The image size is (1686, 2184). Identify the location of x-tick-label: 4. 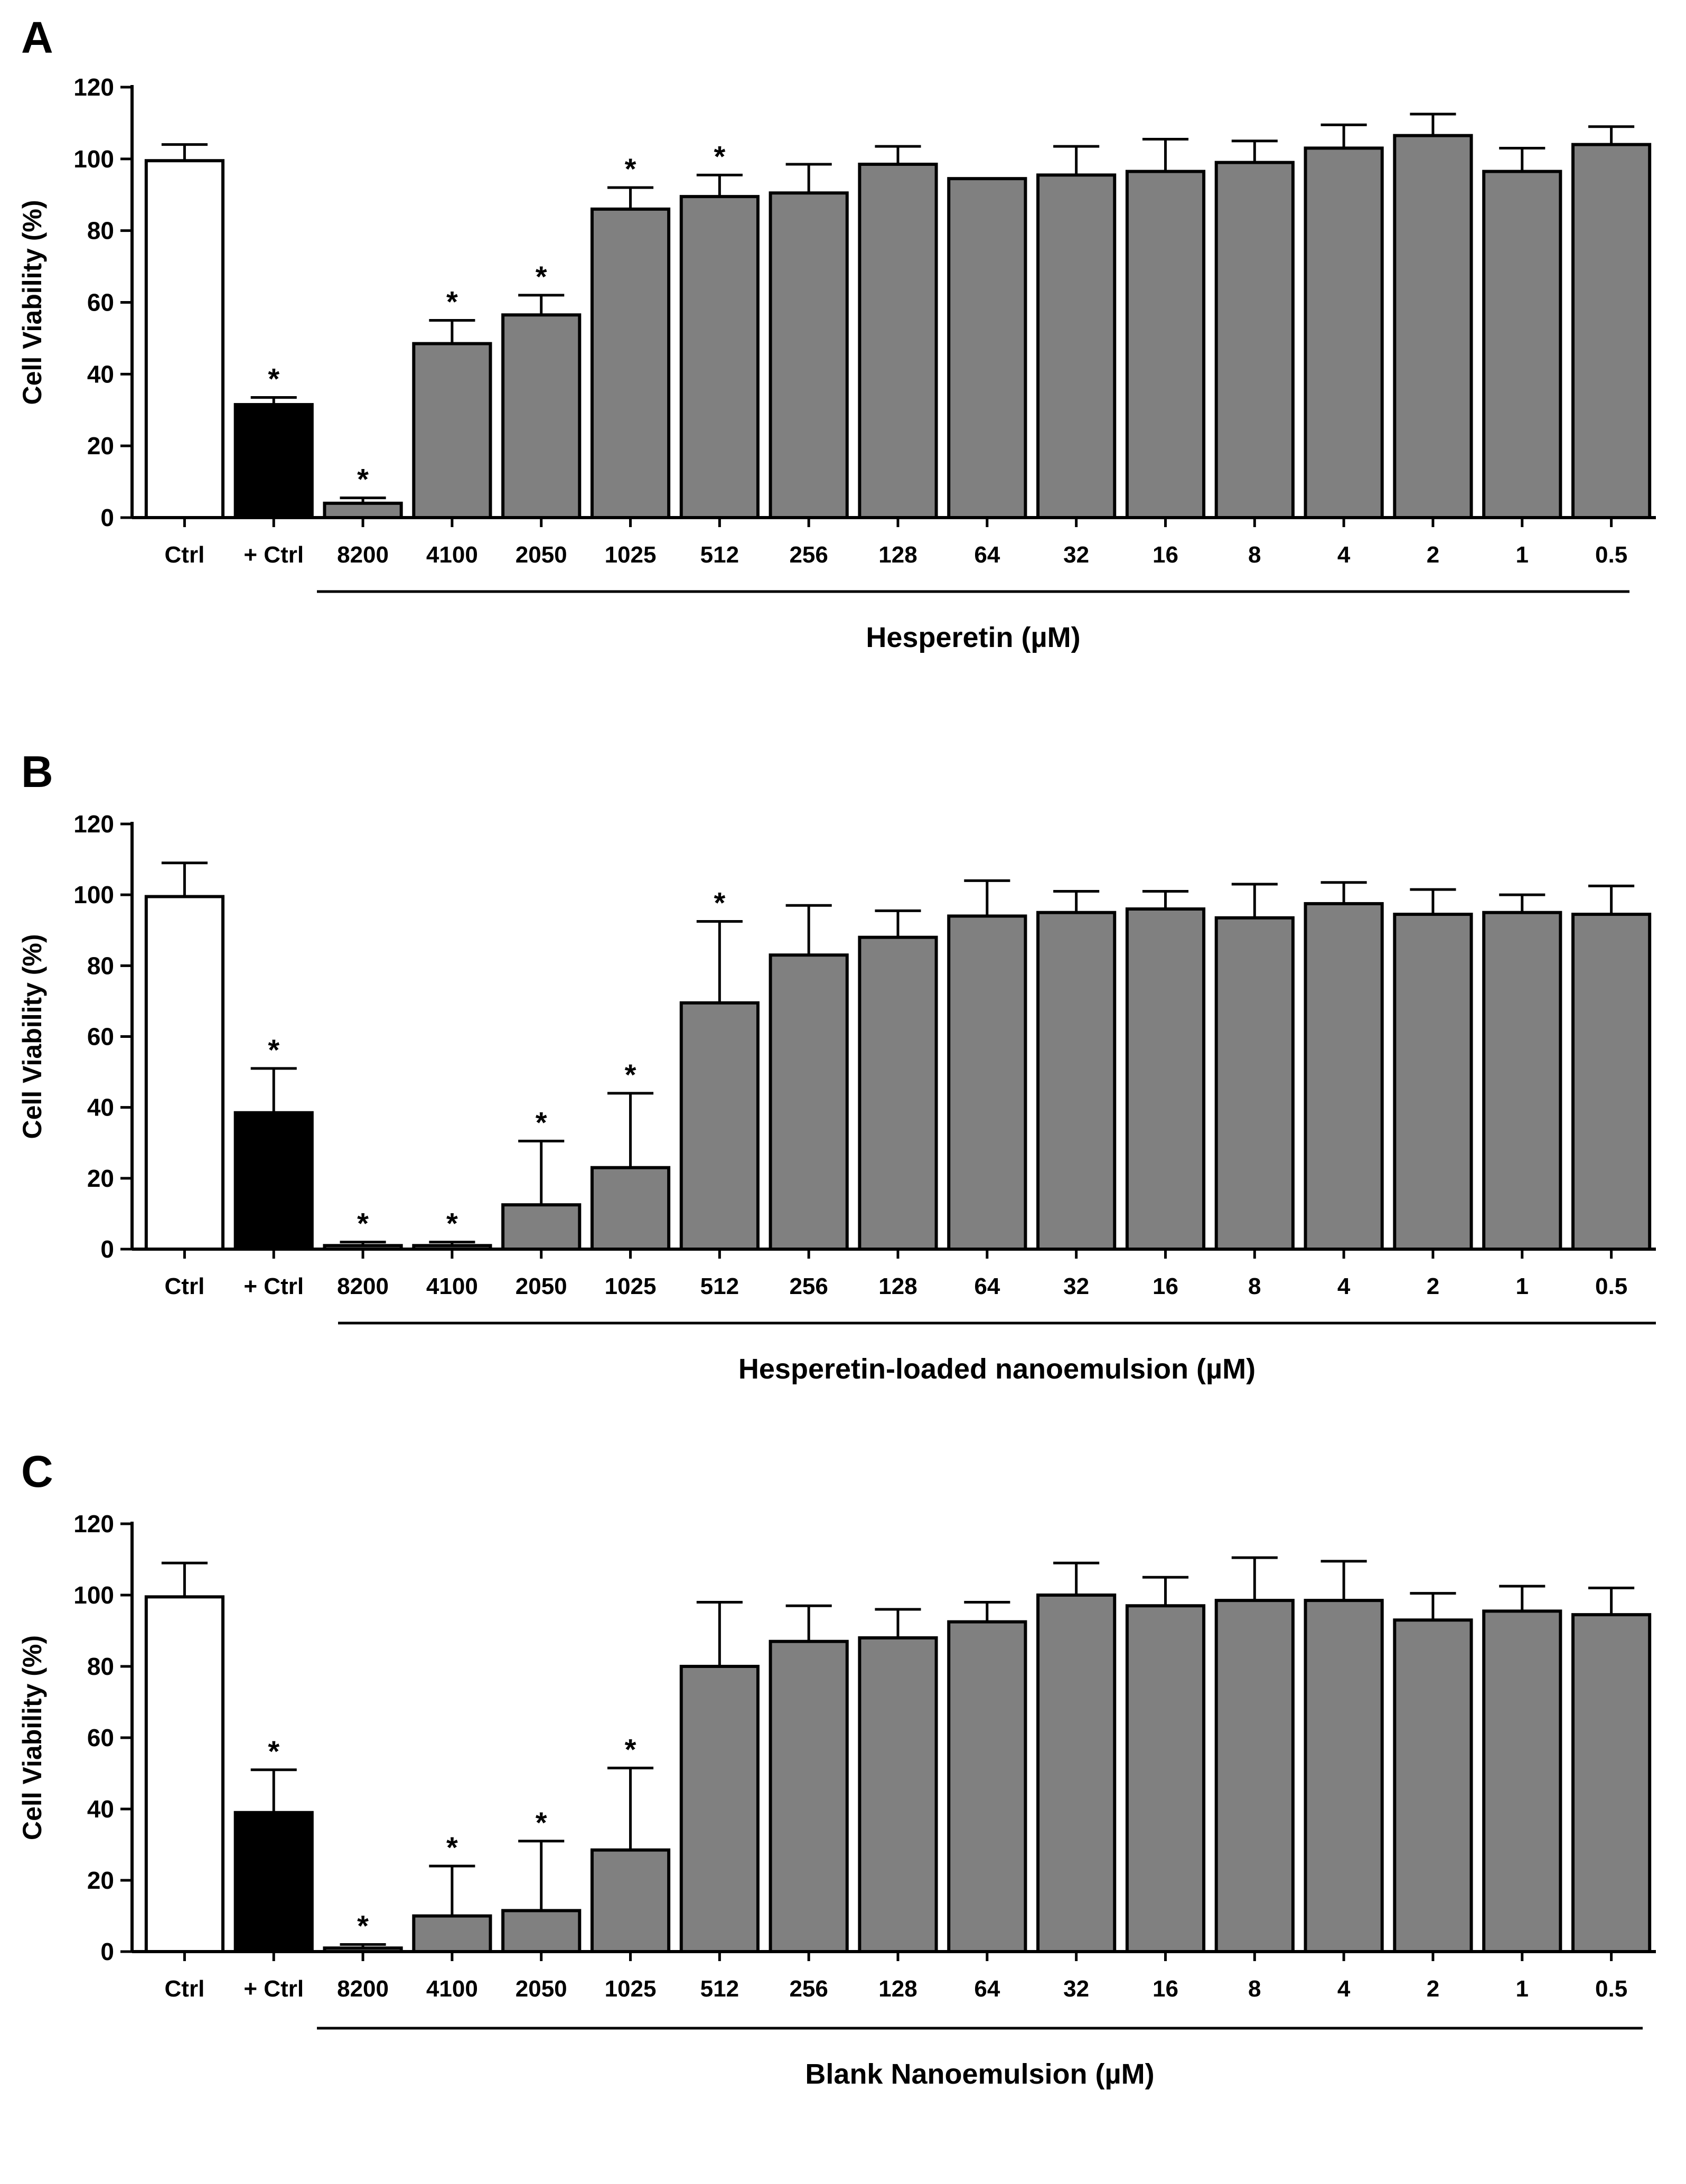
(1344, 555).